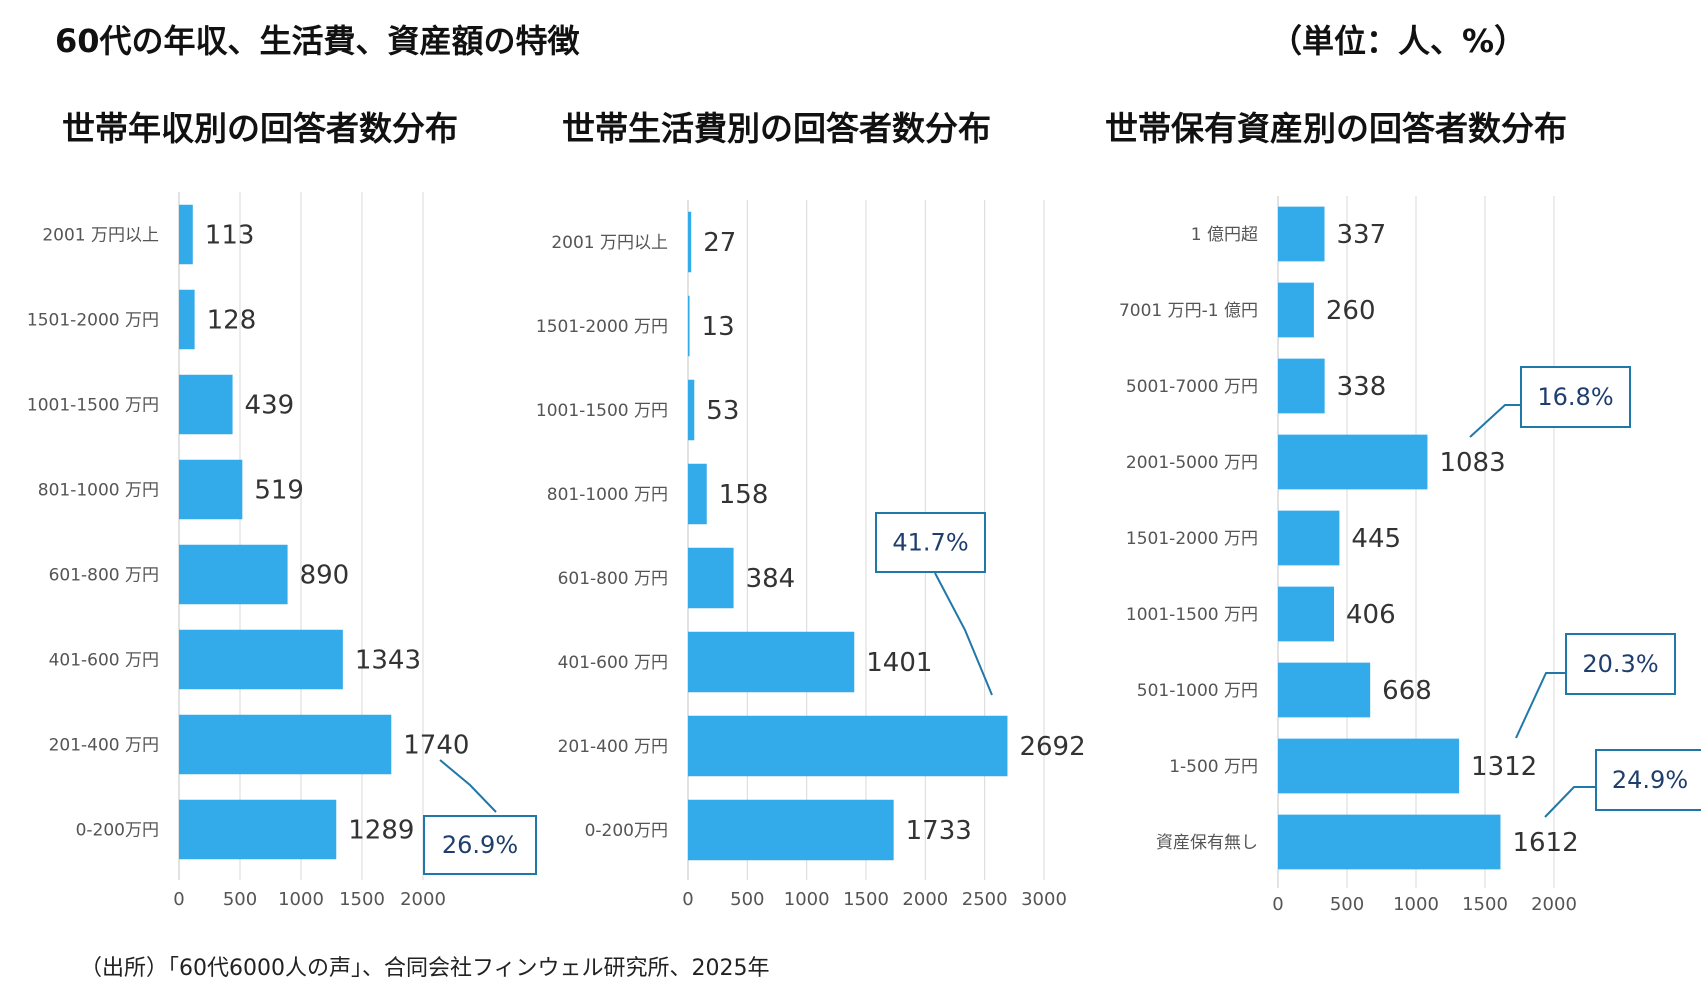 This screenshot has height=994, width=1701. I want to click on data-label: 1312, so click(1504, 767).